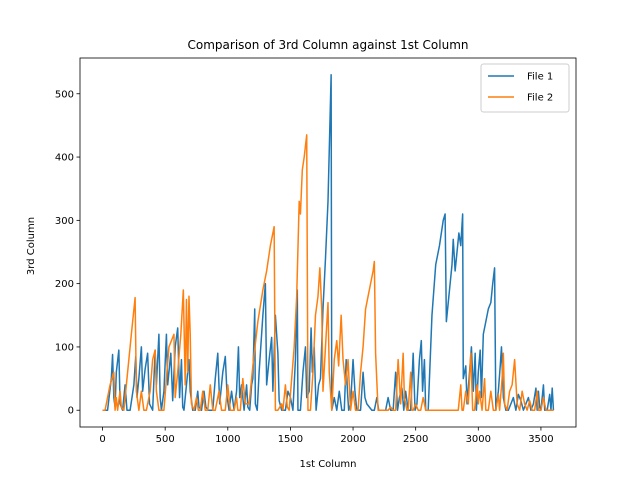 The width and height of the screenshot is (640, 480). What do you see at coordinates (64, 94) in the screenshot?
I see `y-tick-label: 500` at bounding box center [64, 94].